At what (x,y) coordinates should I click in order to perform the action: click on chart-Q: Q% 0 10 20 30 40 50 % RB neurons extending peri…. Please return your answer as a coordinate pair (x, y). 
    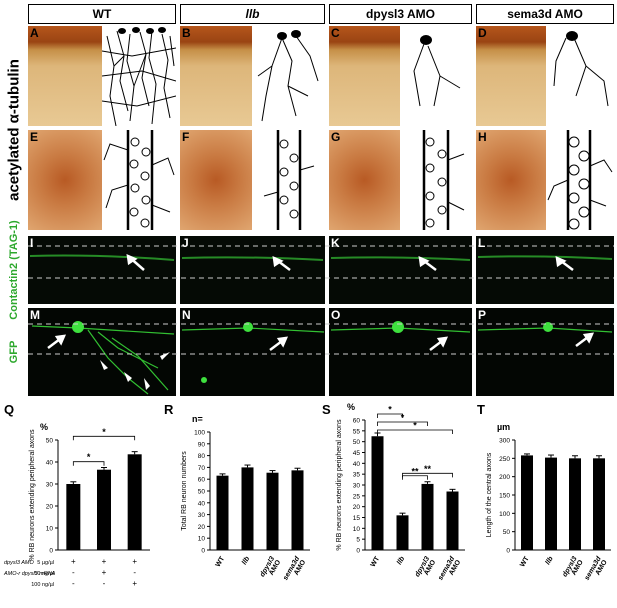
    Looking at the image, I should click on (76, 495).